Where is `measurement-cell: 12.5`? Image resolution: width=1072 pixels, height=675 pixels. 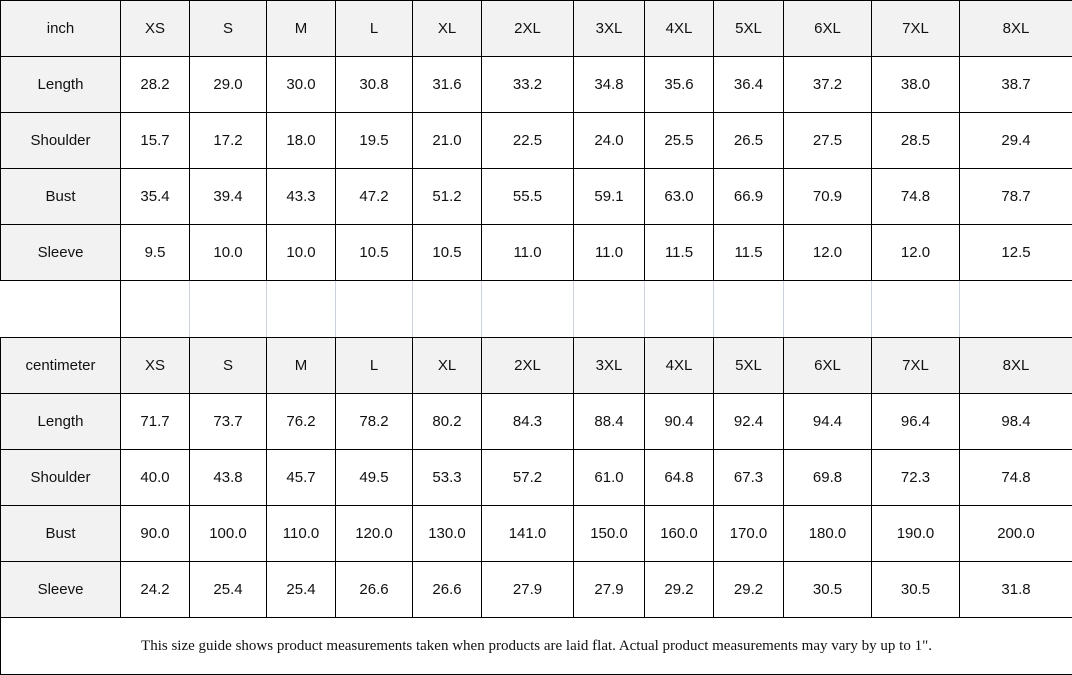 measurement-cell: 12.5 is located at coordinates (1016, 253).